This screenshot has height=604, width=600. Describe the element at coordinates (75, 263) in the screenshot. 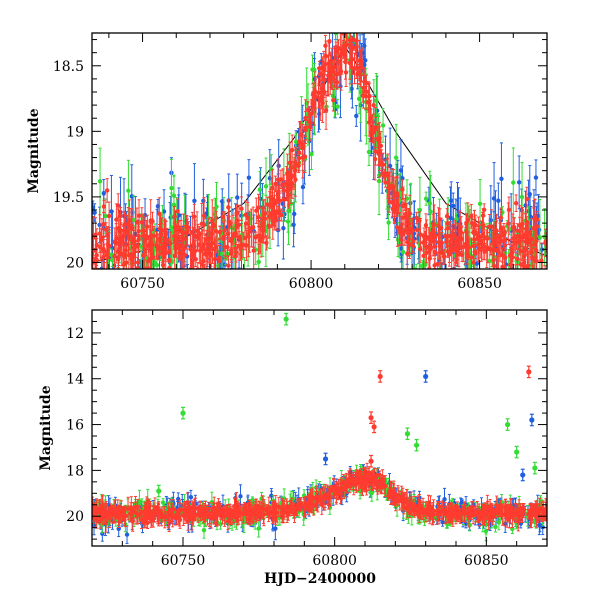

I see `y-tick-label: 20` at that location.